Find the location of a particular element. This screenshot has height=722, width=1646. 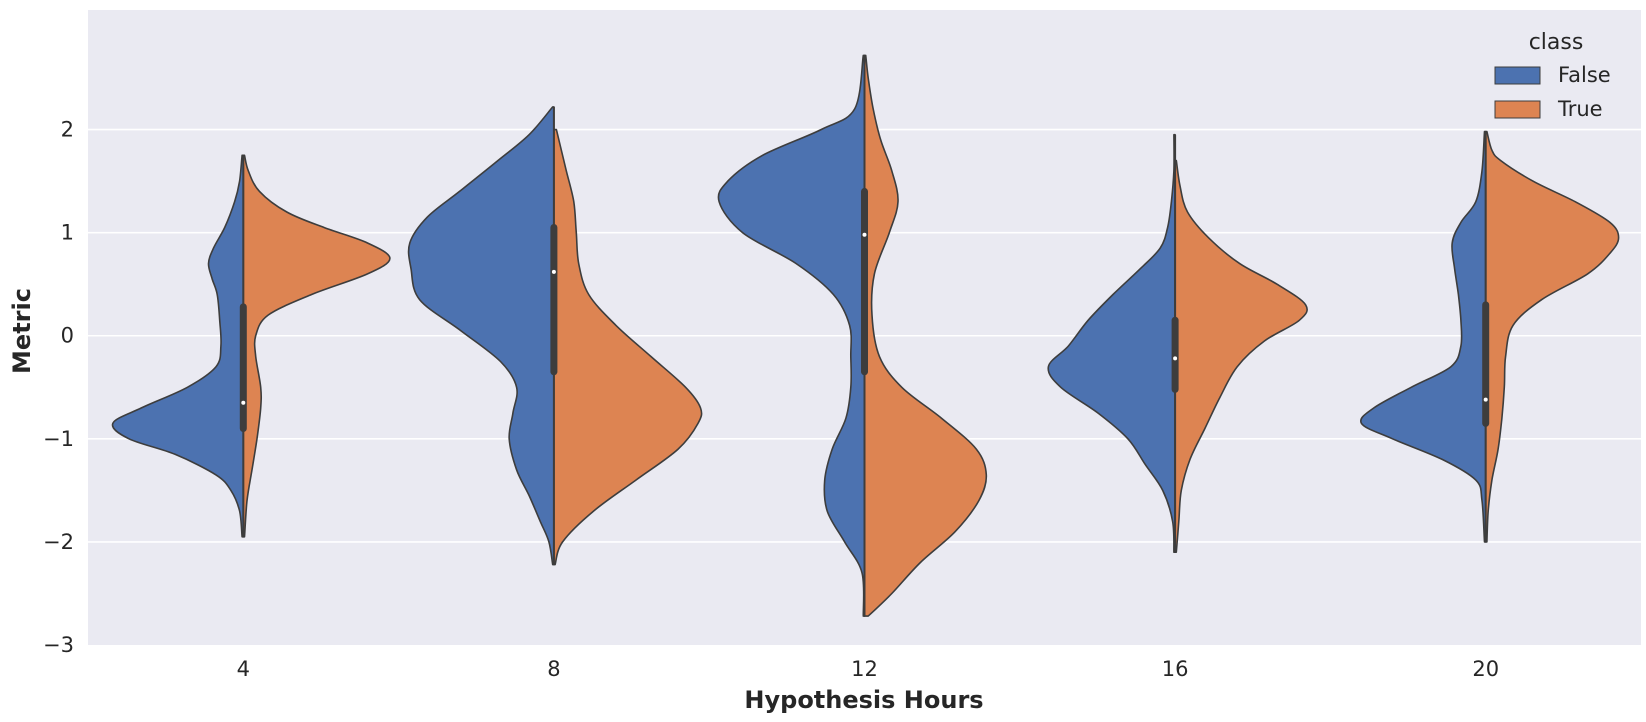

y-tick-label: 0 is located at coordinates (67, 336).